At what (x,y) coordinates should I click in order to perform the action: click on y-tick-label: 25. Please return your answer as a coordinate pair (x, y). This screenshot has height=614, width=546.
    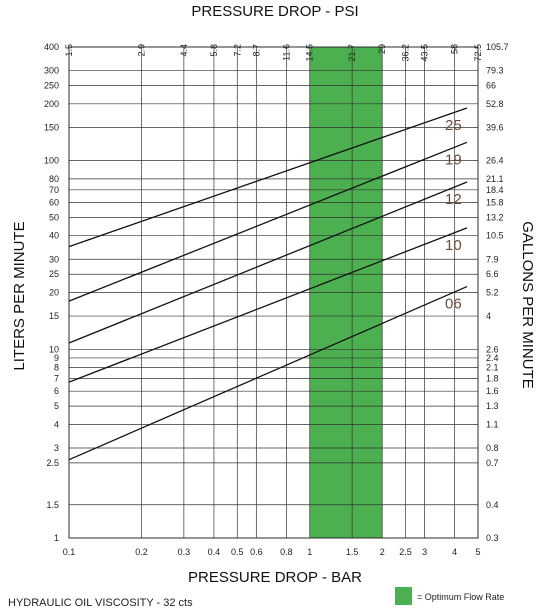
    Looking at the image, I should click on (54, 274).